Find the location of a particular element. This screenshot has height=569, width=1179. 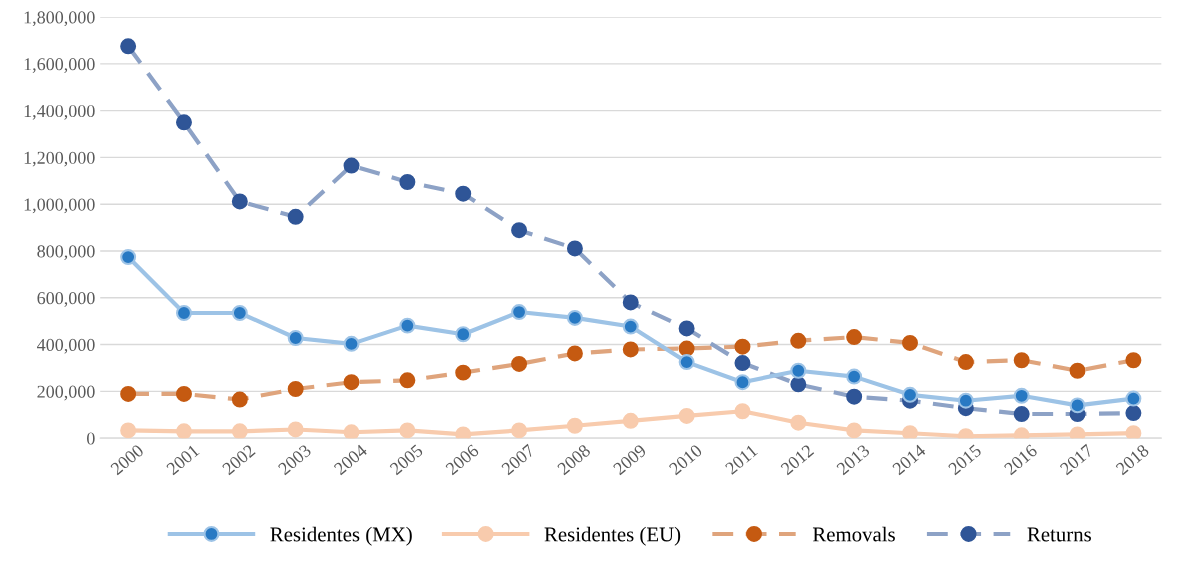

x-tick-label: 2013 is located at coordinates (853, 459).